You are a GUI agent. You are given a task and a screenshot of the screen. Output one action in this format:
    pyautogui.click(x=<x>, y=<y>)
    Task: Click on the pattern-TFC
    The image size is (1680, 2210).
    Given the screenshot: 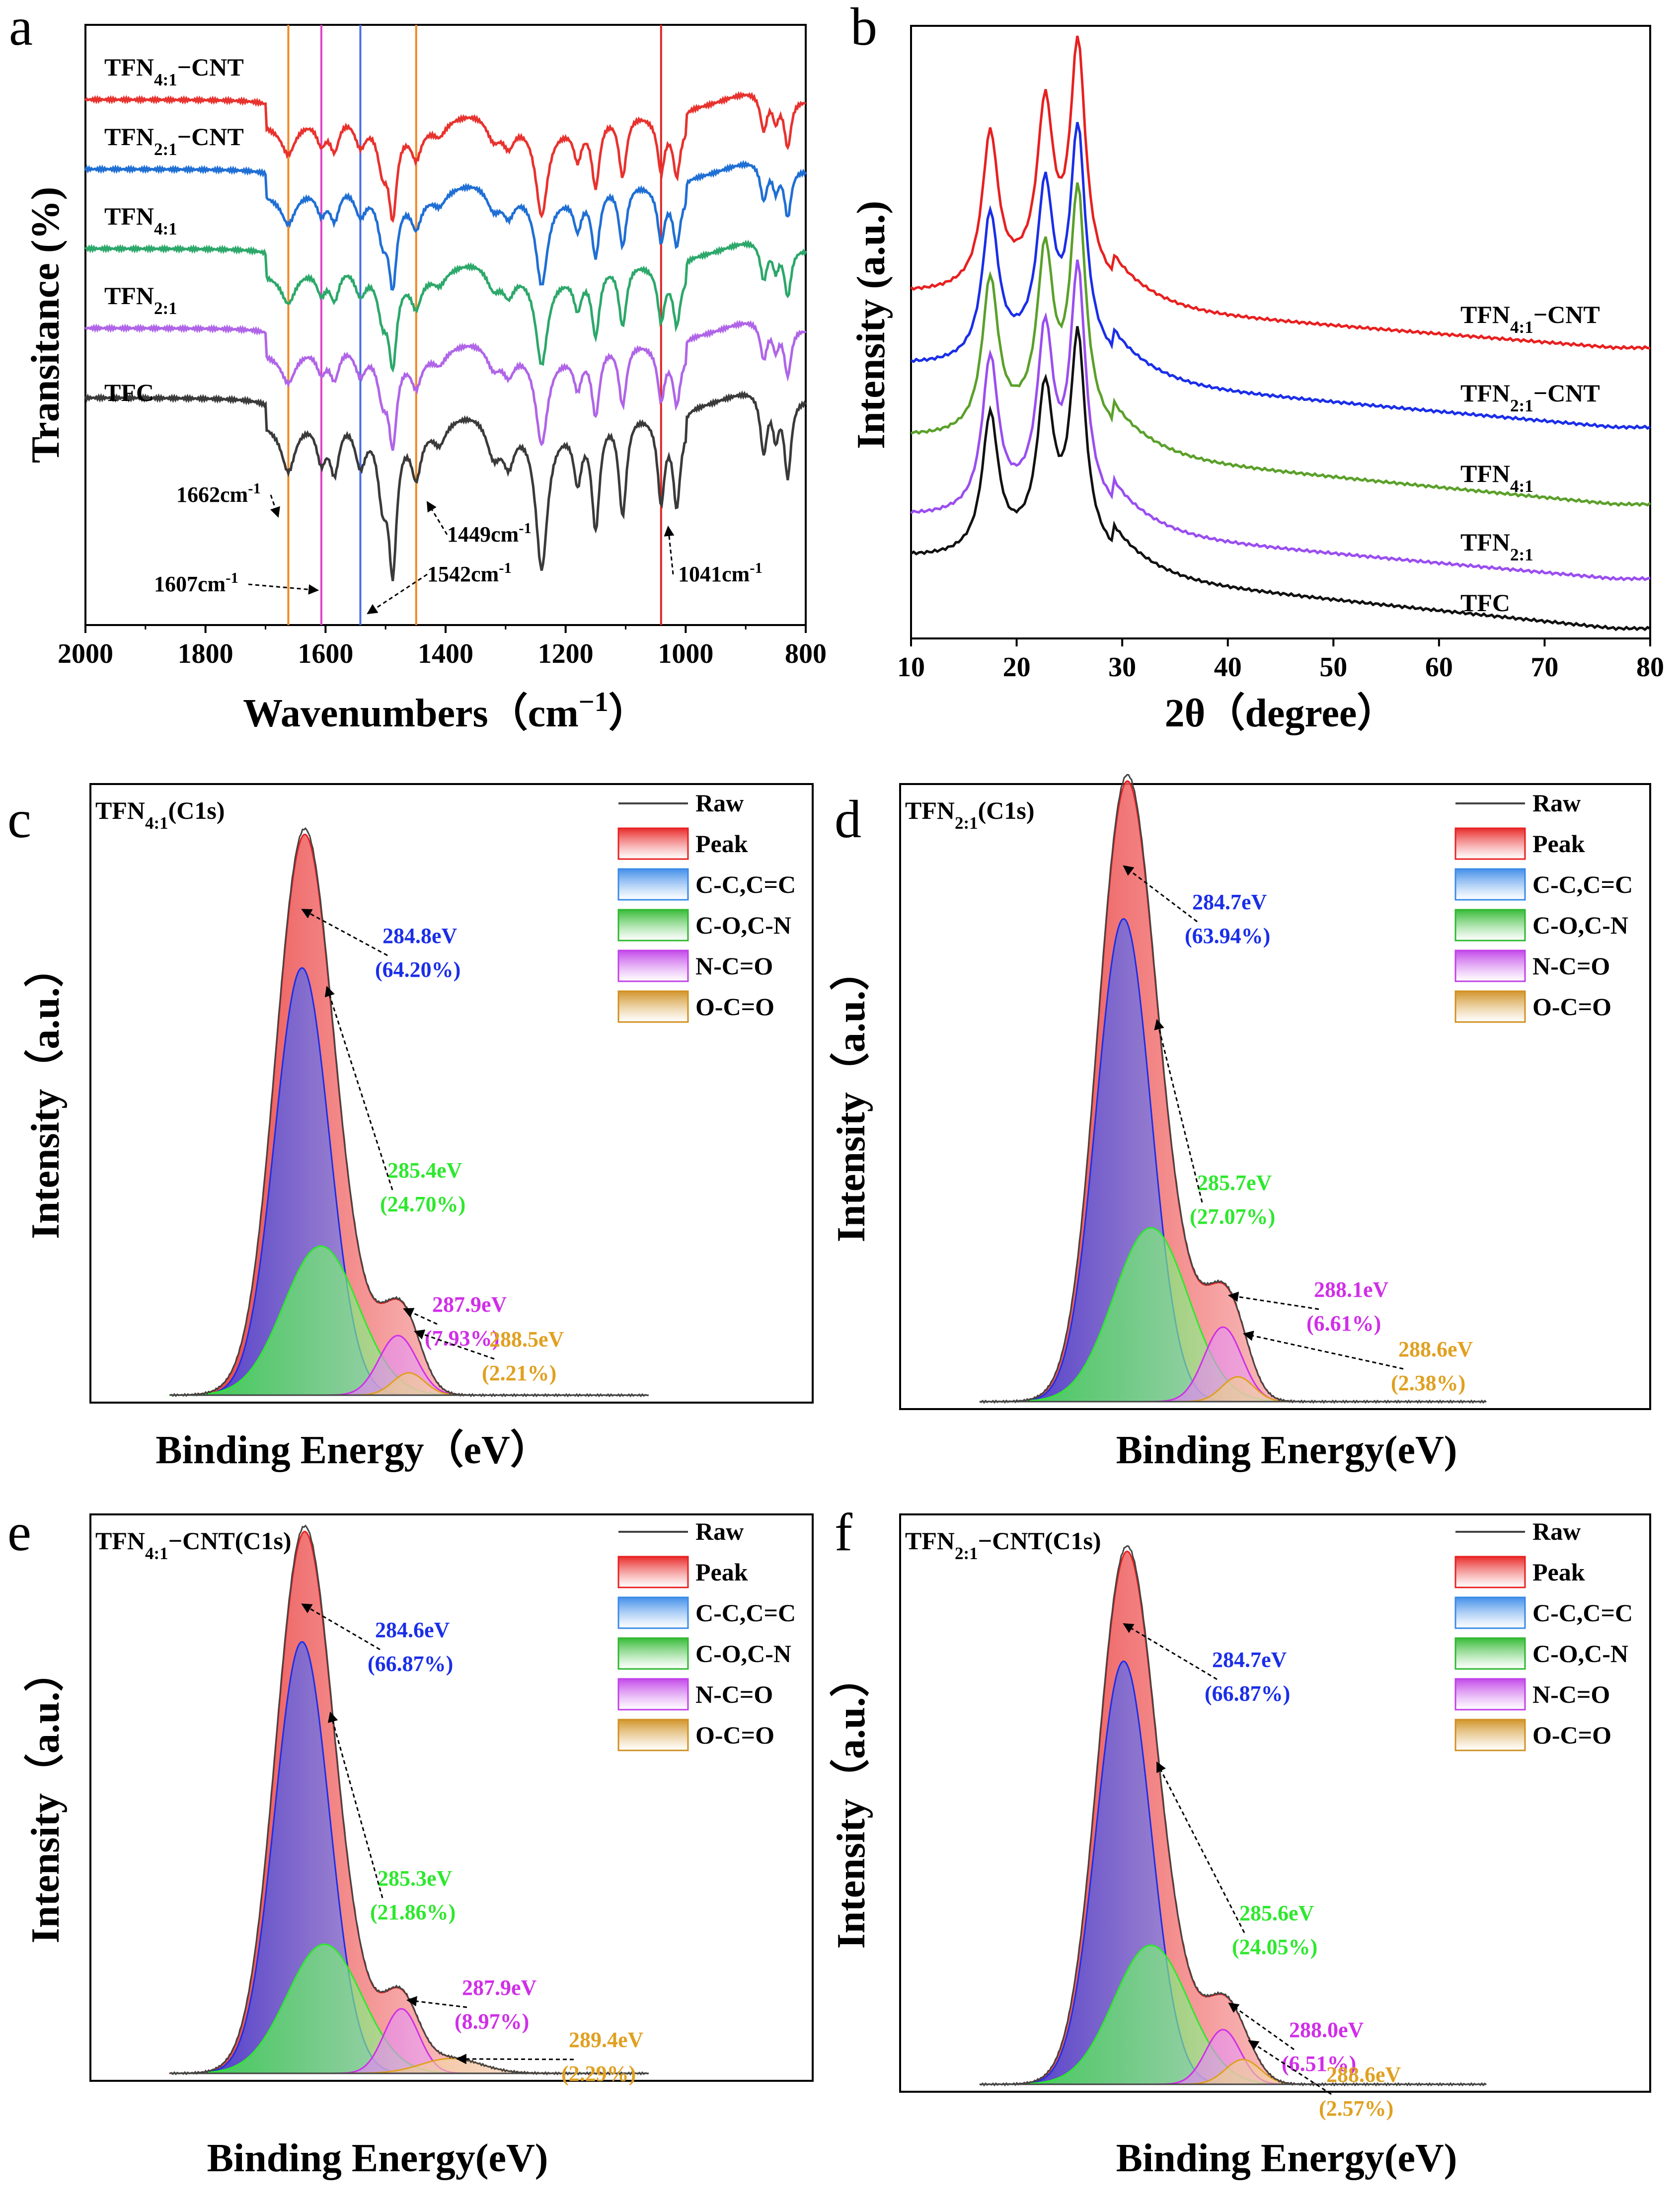 What is the action you would take?
    pyautogui.click(x=1280, y=478)
    